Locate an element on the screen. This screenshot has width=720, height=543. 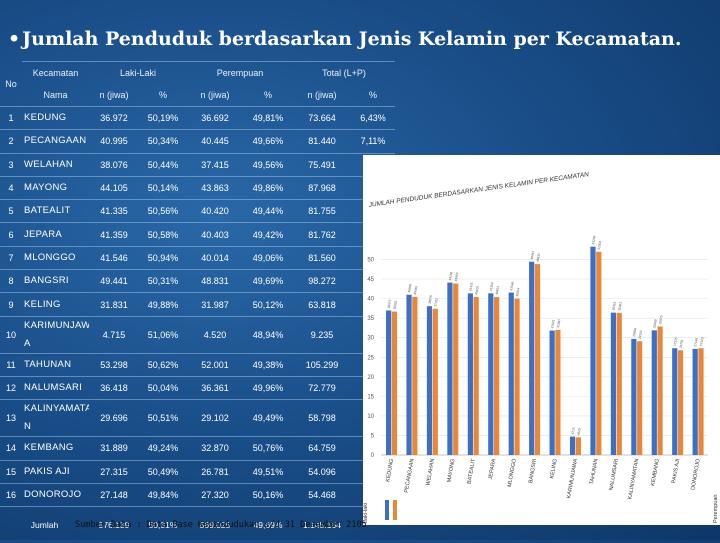
x-tick-label: TAHUNAN is located at coordinates (594, 471).